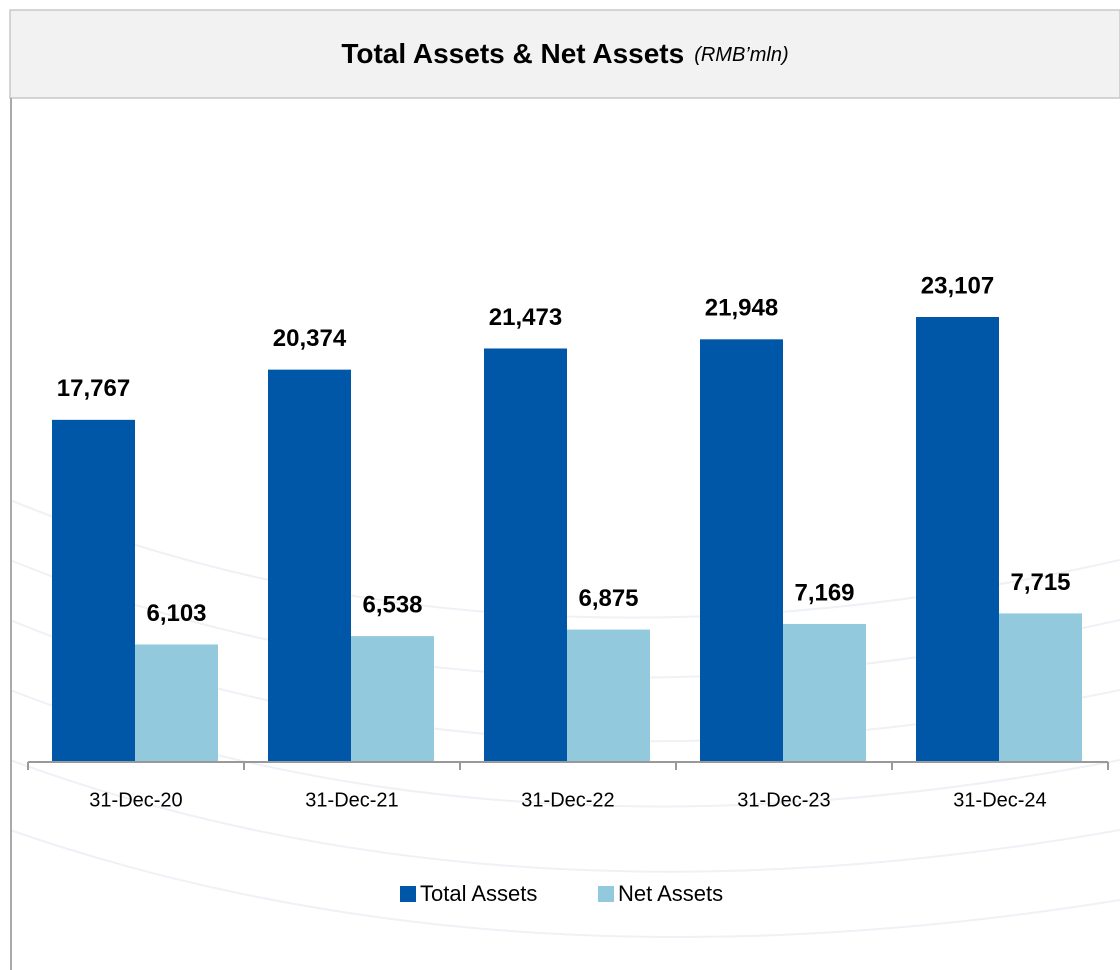 Image resolution: width=1120 pixels, height=970 pixels. I want to click on value-label: 6,103, so click(176, 613).